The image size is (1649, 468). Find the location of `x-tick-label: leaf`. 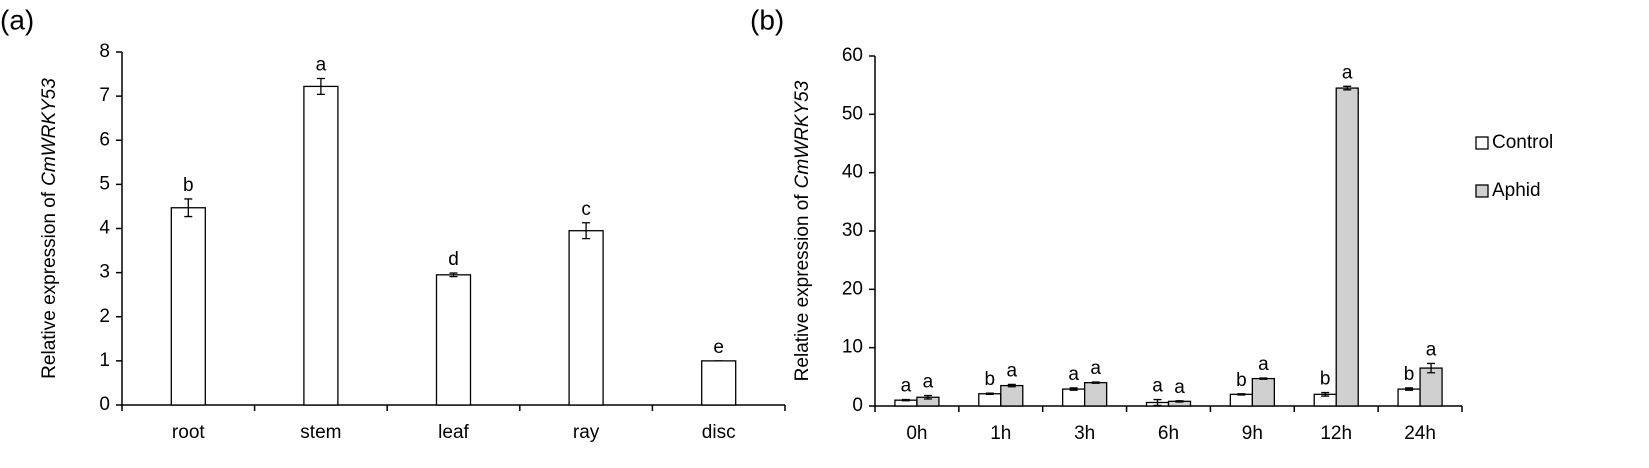

x-tick-label: leaf is located at coordinates (453, 432).